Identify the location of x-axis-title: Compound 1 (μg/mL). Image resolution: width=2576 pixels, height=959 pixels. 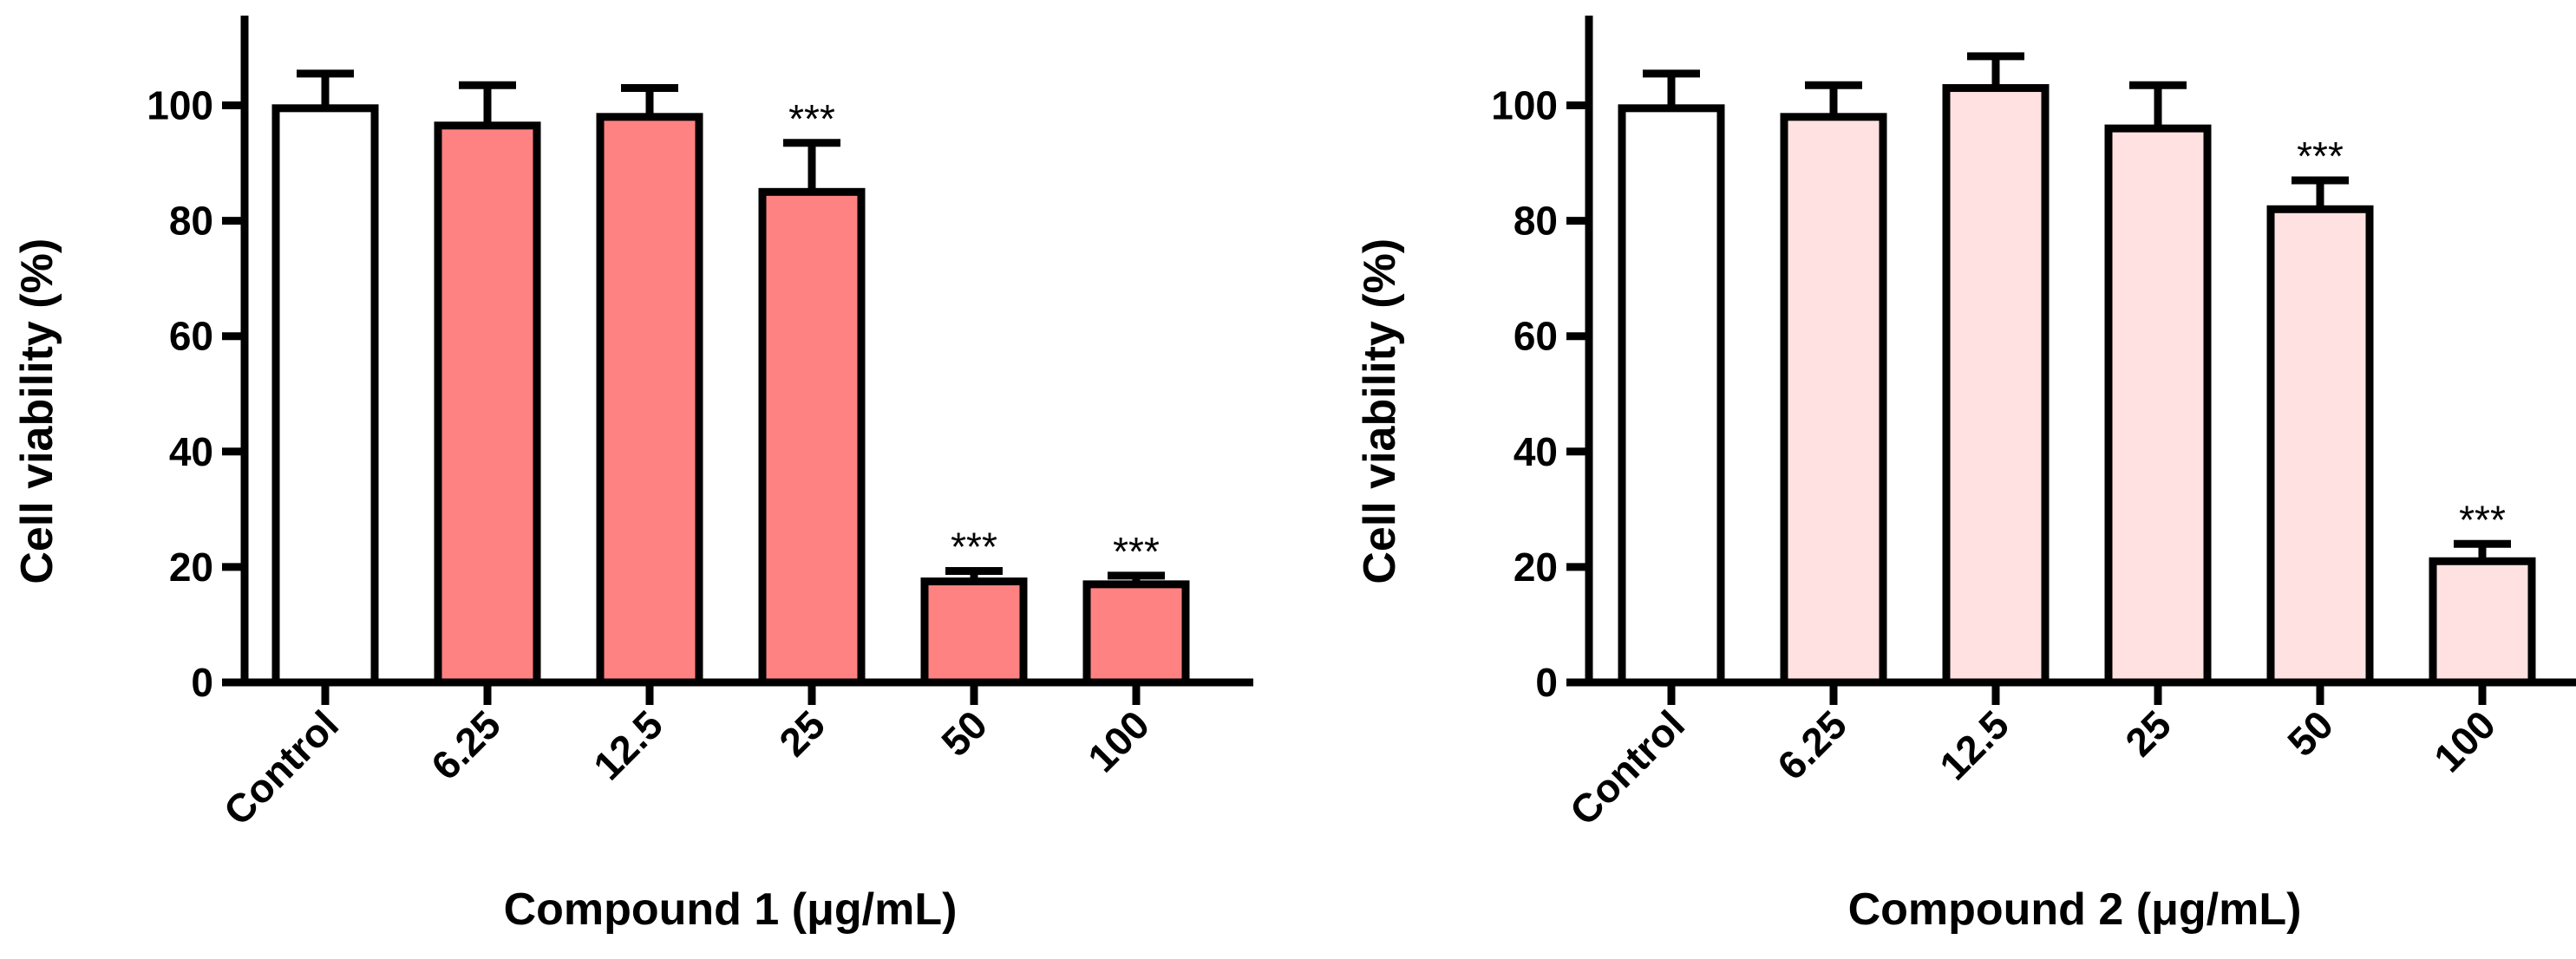
(731, 909).